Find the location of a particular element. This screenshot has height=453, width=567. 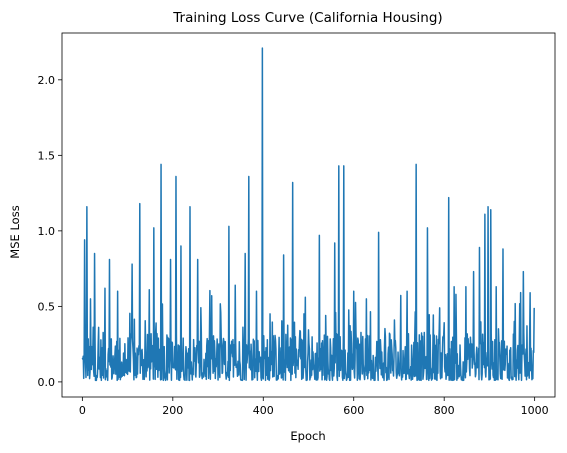

y-tick-label: 1.0 is located at coordinates (47, 231).